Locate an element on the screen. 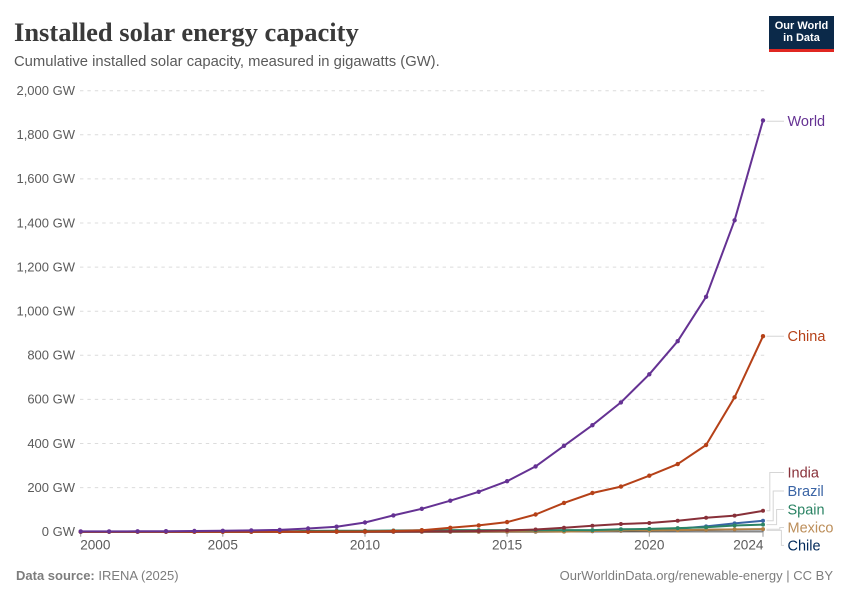 The width and height of the screenshot is (850, 600). svg-text: China is located at coordinates (807, 337).